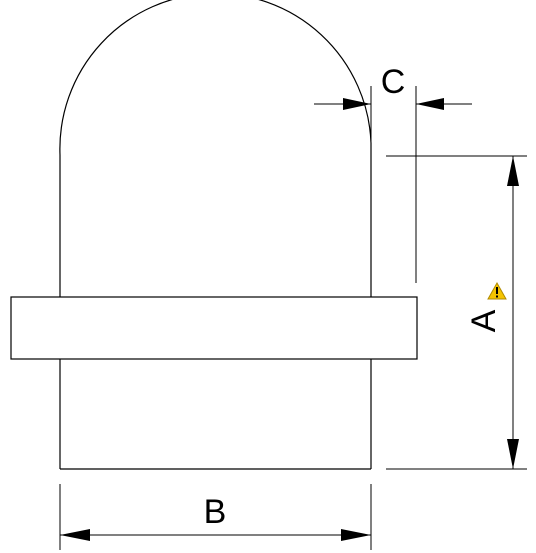 Image resolution: width=536 pixels, height=553 pixels. I want to click on dim-b-arrow-left, so click(75, 535).